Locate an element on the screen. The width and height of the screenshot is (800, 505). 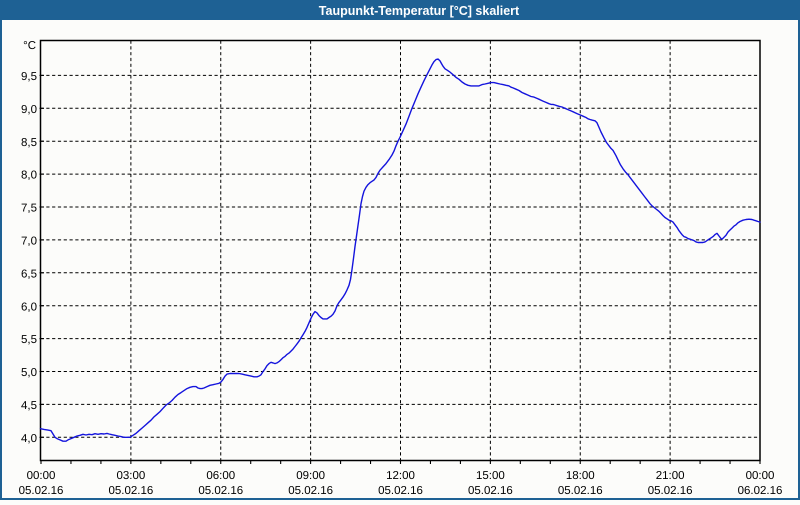
svg-text: °C is located at coordinates (29, 46).